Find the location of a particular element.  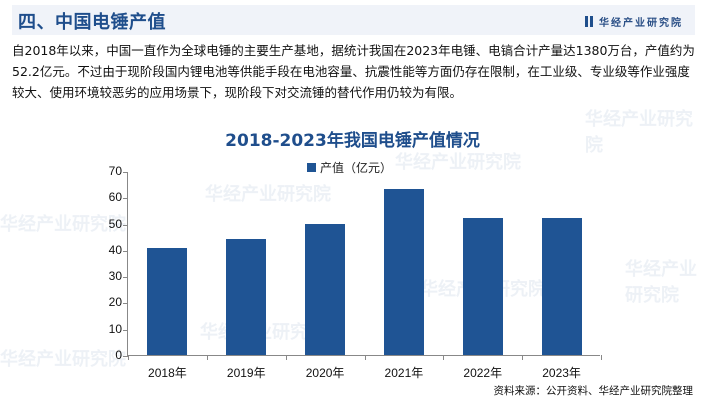

logo: 华经产业研究院 is located at coordinates (634, 21).